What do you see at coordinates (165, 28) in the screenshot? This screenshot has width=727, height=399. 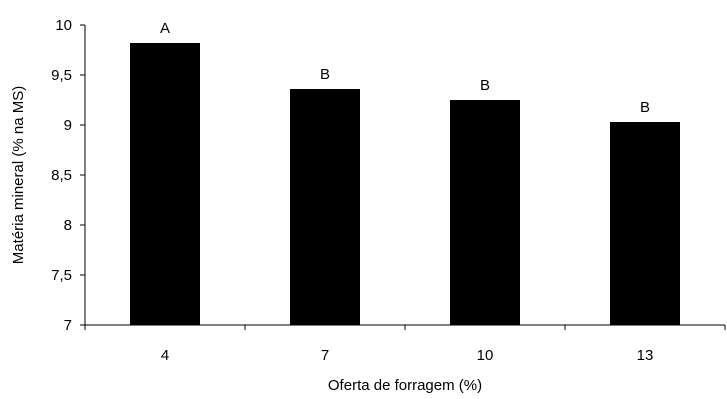 I see `bar-significance-label: A` at bounding box center [165, 28].